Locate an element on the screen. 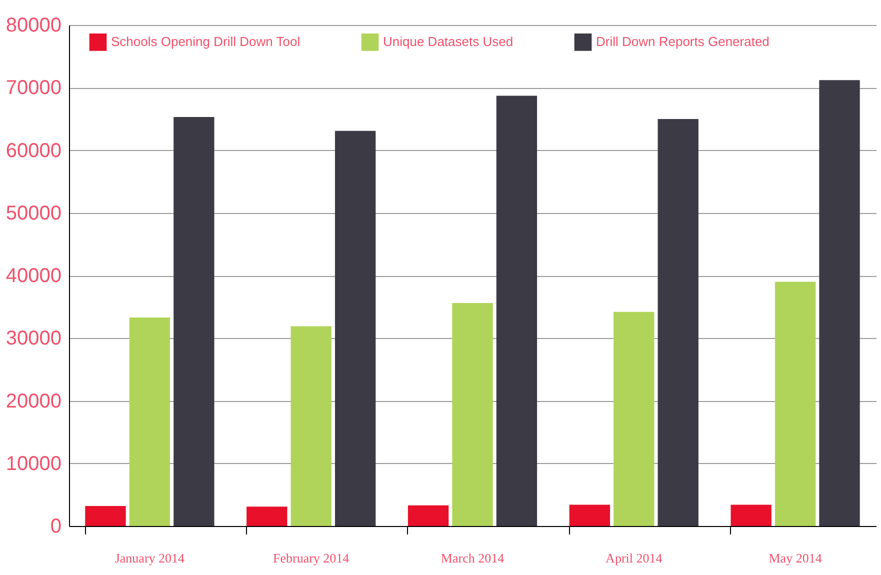 The image size is (881, 575). y-tick-label: 0 is located at coordinates (56, 527).